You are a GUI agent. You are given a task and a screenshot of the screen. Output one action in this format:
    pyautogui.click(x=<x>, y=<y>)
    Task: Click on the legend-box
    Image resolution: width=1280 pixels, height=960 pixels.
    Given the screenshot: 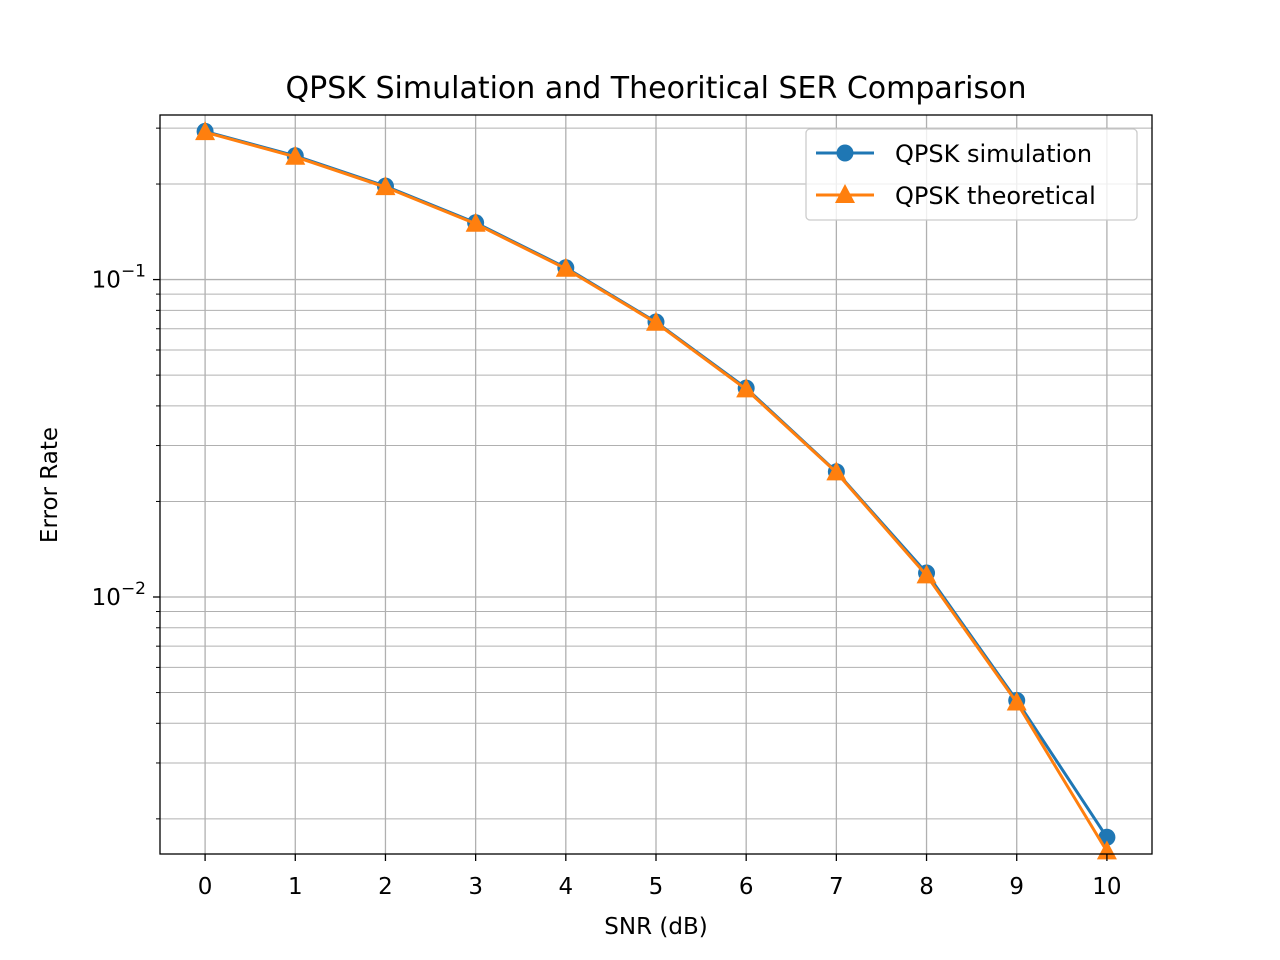 What is the action you would take?
    pyautogui.click(x=971, y=174)
    